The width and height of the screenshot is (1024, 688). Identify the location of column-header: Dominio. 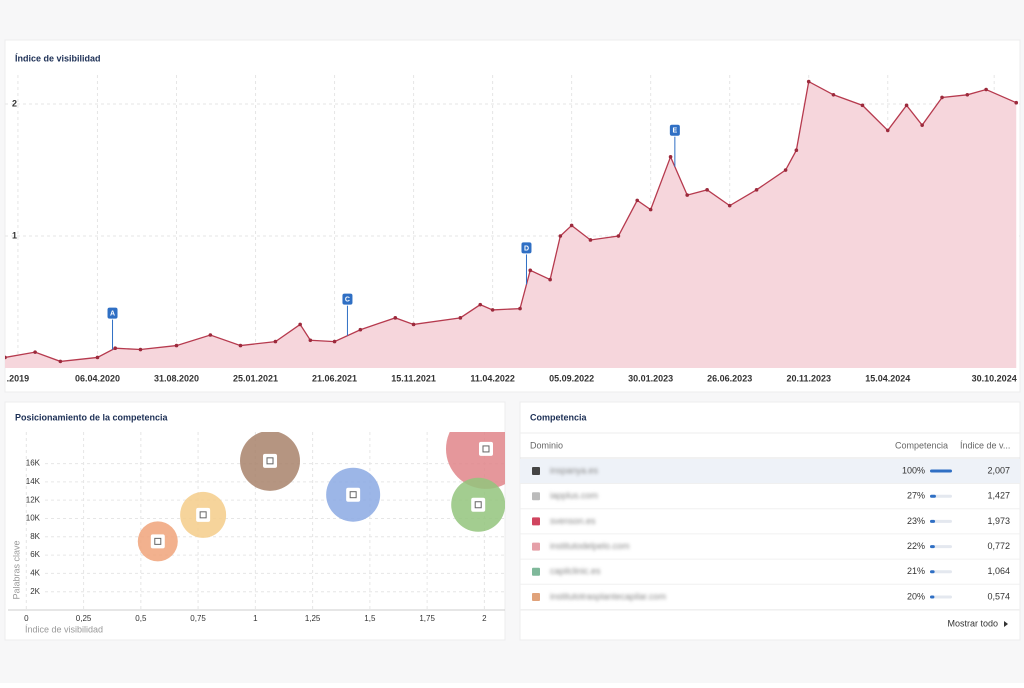
(546, 445).